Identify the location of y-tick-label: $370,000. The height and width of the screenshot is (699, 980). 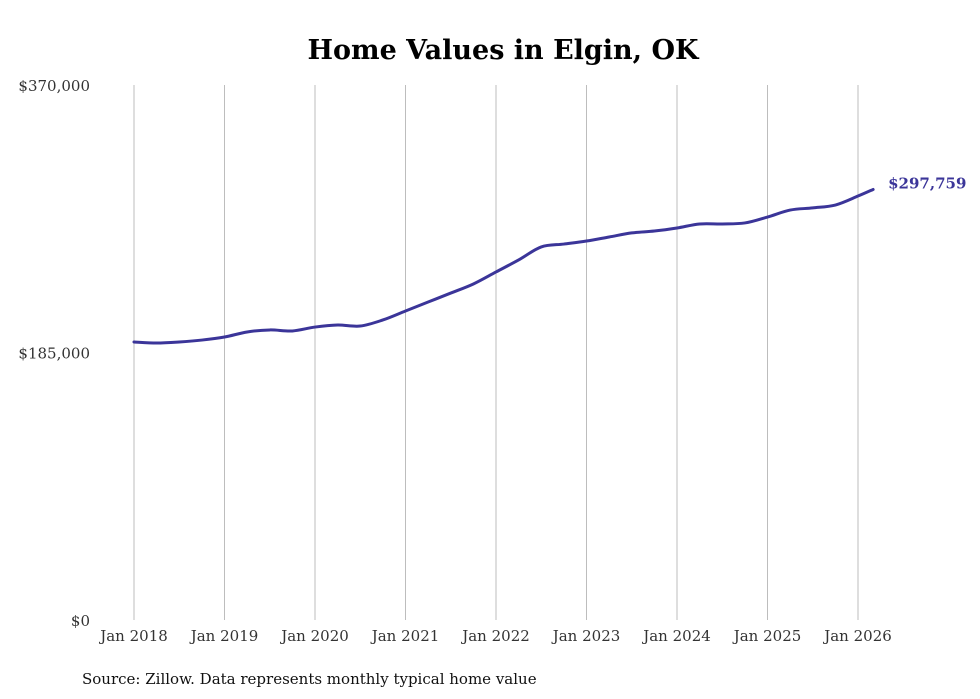
(54, 86).